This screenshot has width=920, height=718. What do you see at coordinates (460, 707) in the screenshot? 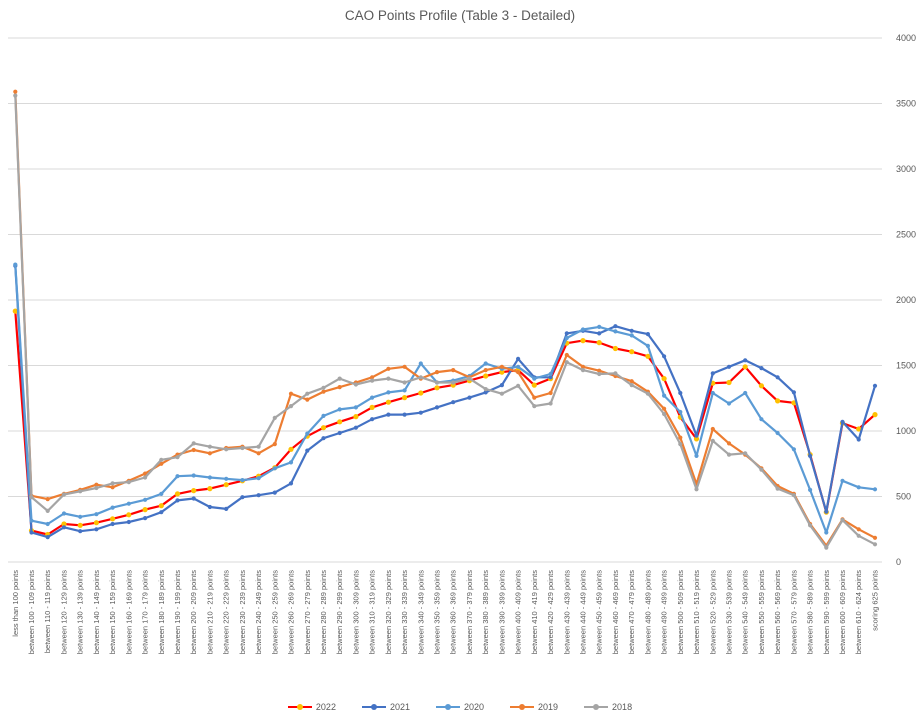
I see `chart-legend: 2022 2021 2020 2019 2018` at bounding box center [460, 707].